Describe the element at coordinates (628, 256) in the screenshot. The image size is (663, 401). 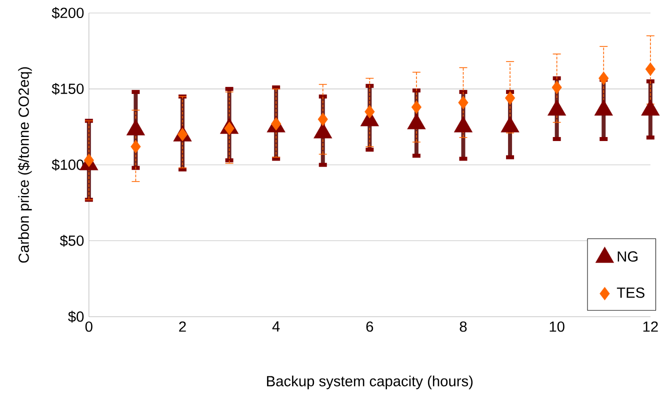
I see `legend-label: NG` at that location.